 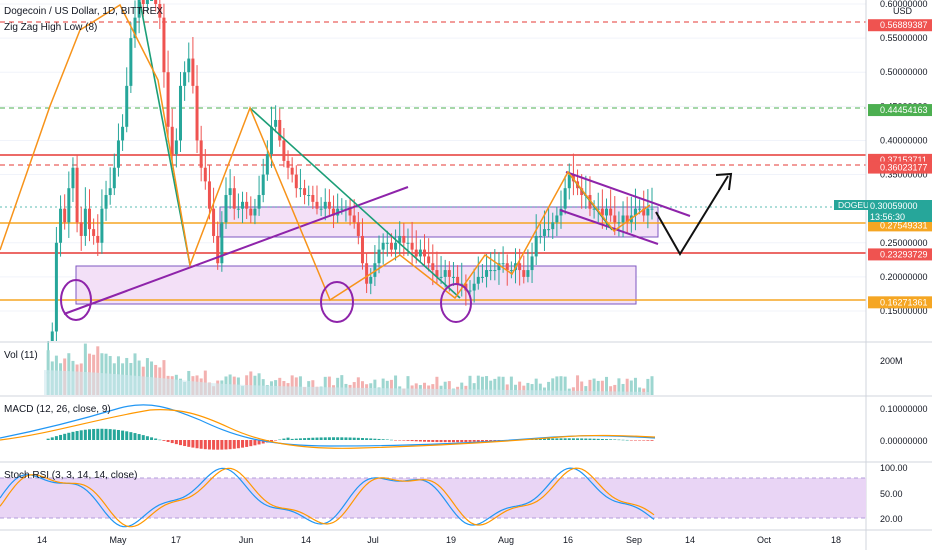 I want to click on volume-ma, so click(x=347, y=382).